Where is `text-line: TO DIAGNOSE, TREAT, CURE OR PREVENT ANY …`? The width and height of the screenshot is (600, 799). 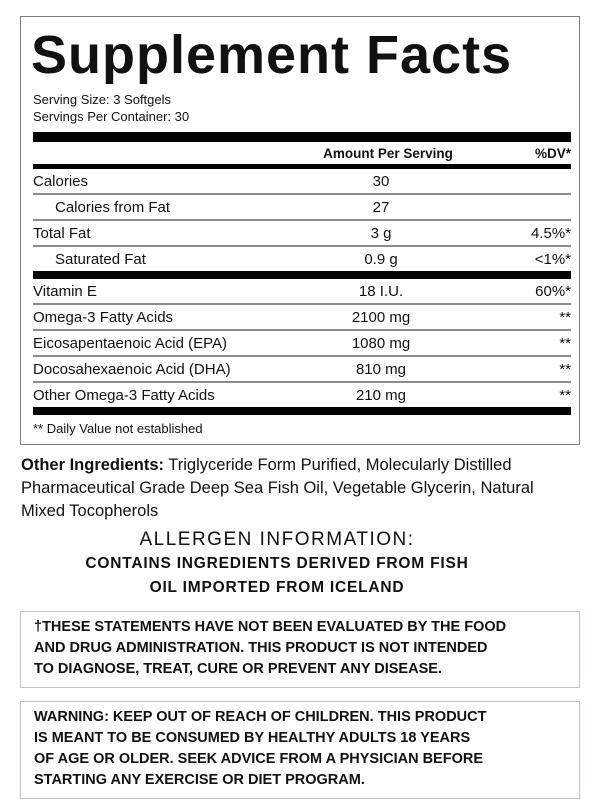 text-line: TO DIAGNOSE, TREAT, CURE OR PREVENT ANY … is located at coordinates (238, 669).